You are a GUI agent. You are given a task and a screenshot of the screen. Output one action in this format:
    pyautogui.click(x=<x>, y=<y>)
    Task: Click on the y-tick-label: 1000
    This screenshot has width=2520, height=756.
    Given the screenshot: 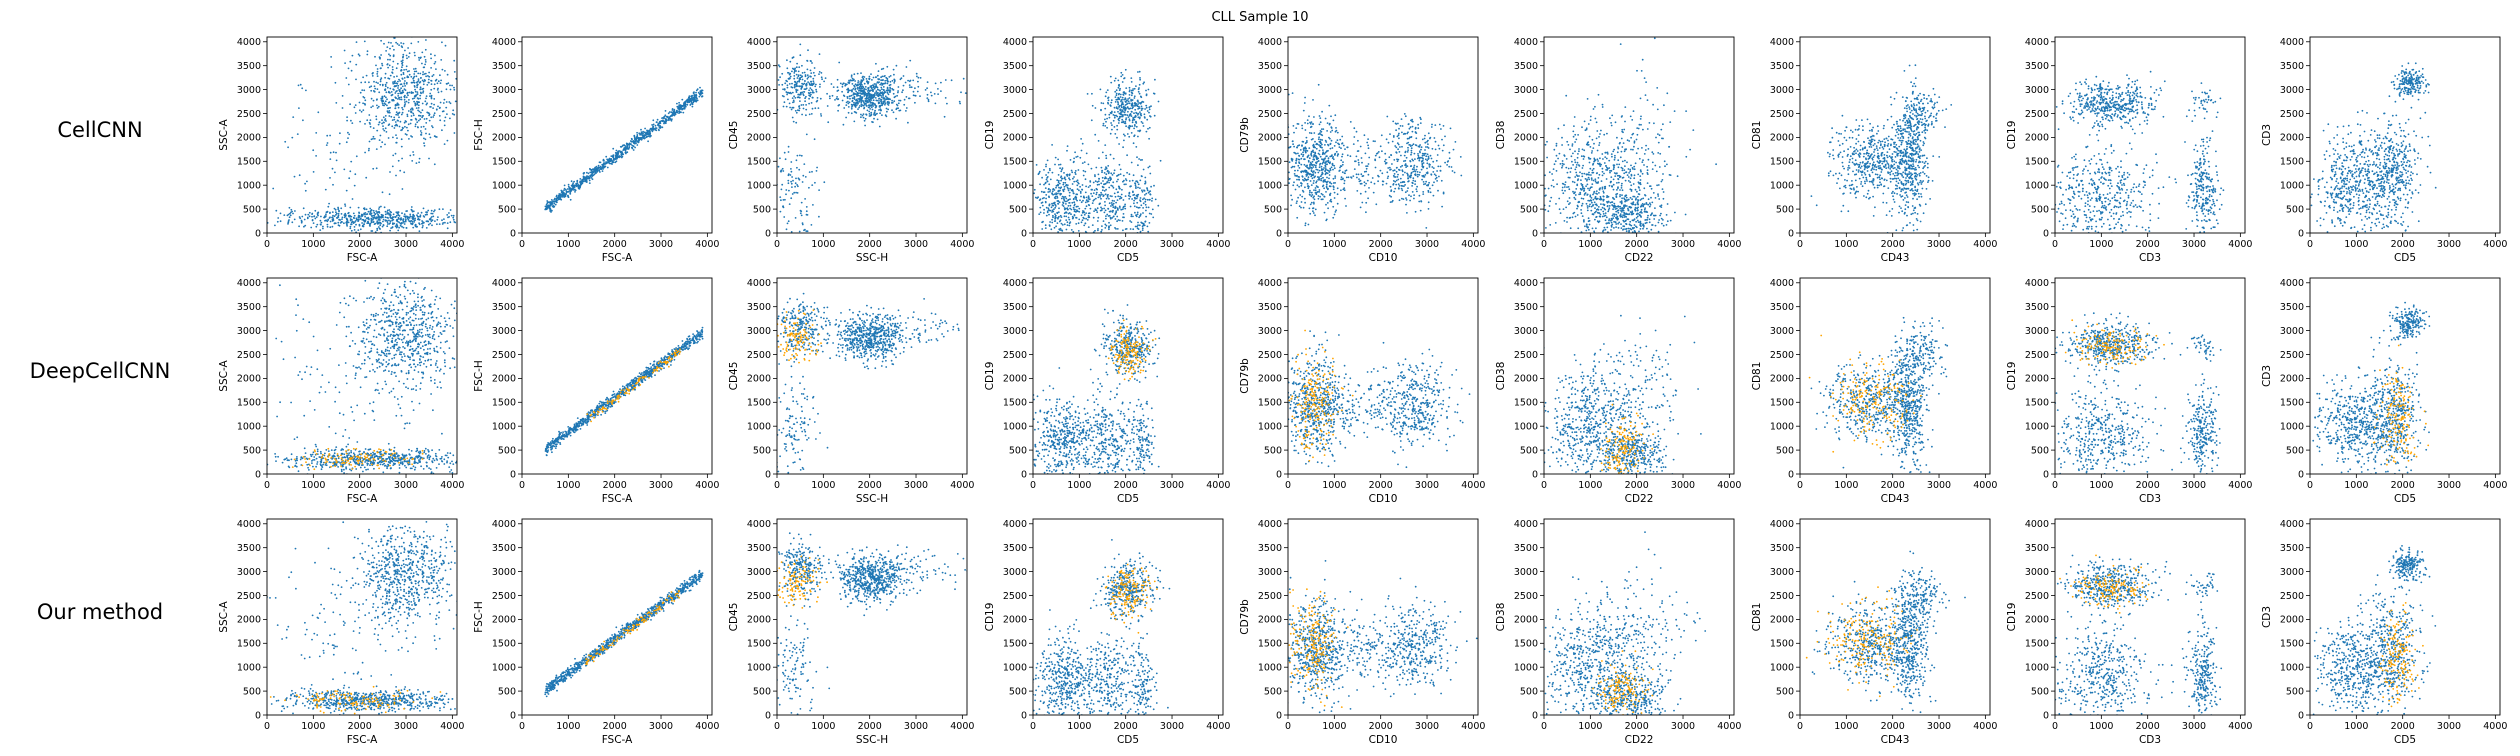 What is the action you would take?
    pyautogui.click(x=759, y=185)
    